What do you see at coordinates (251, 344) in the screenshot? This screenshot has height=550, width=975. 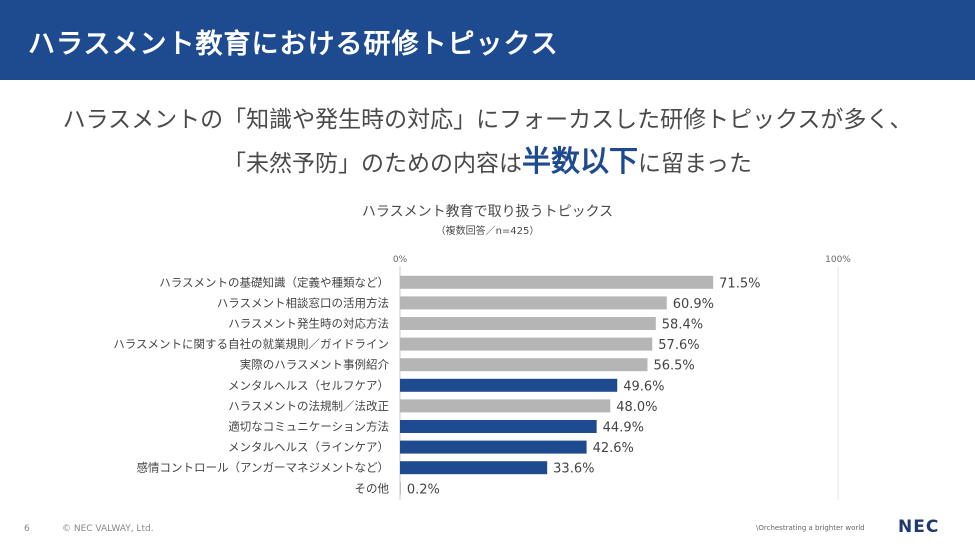 I see `category-label: ハラスメントに関する自社の就業規則／ガイドライン` at bounding box center [251, 344].